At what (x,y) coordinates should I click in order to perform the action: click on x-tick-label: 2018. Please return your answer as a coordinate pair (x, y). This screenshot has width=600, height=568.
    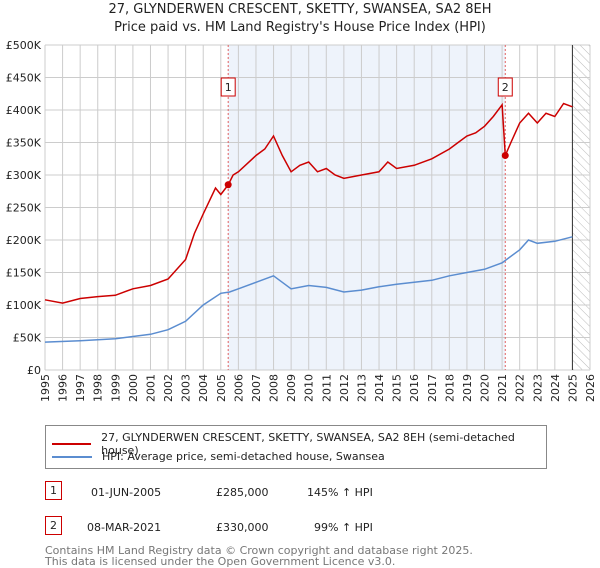
    Looking at the image, I should click on (449, 388).